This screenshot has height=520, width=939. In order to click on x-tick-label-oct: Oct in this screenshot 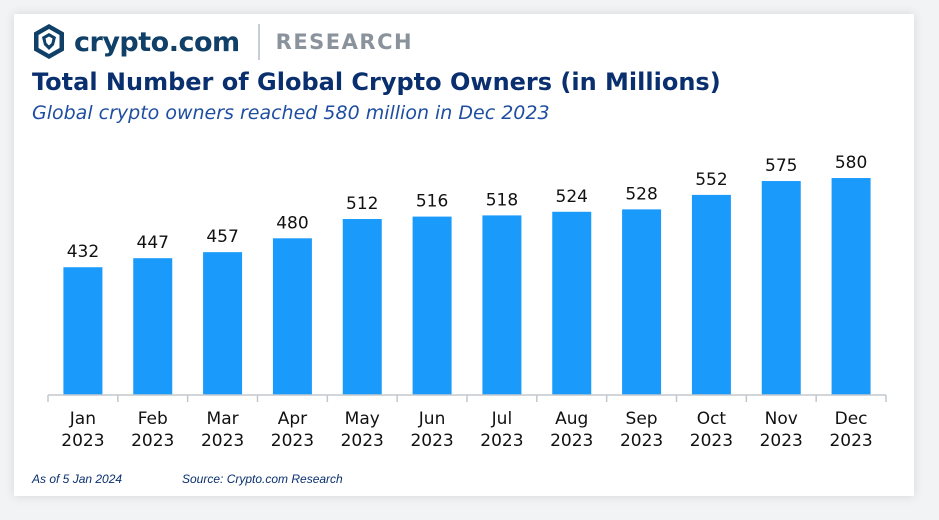, I will do `click(712, 419)`.